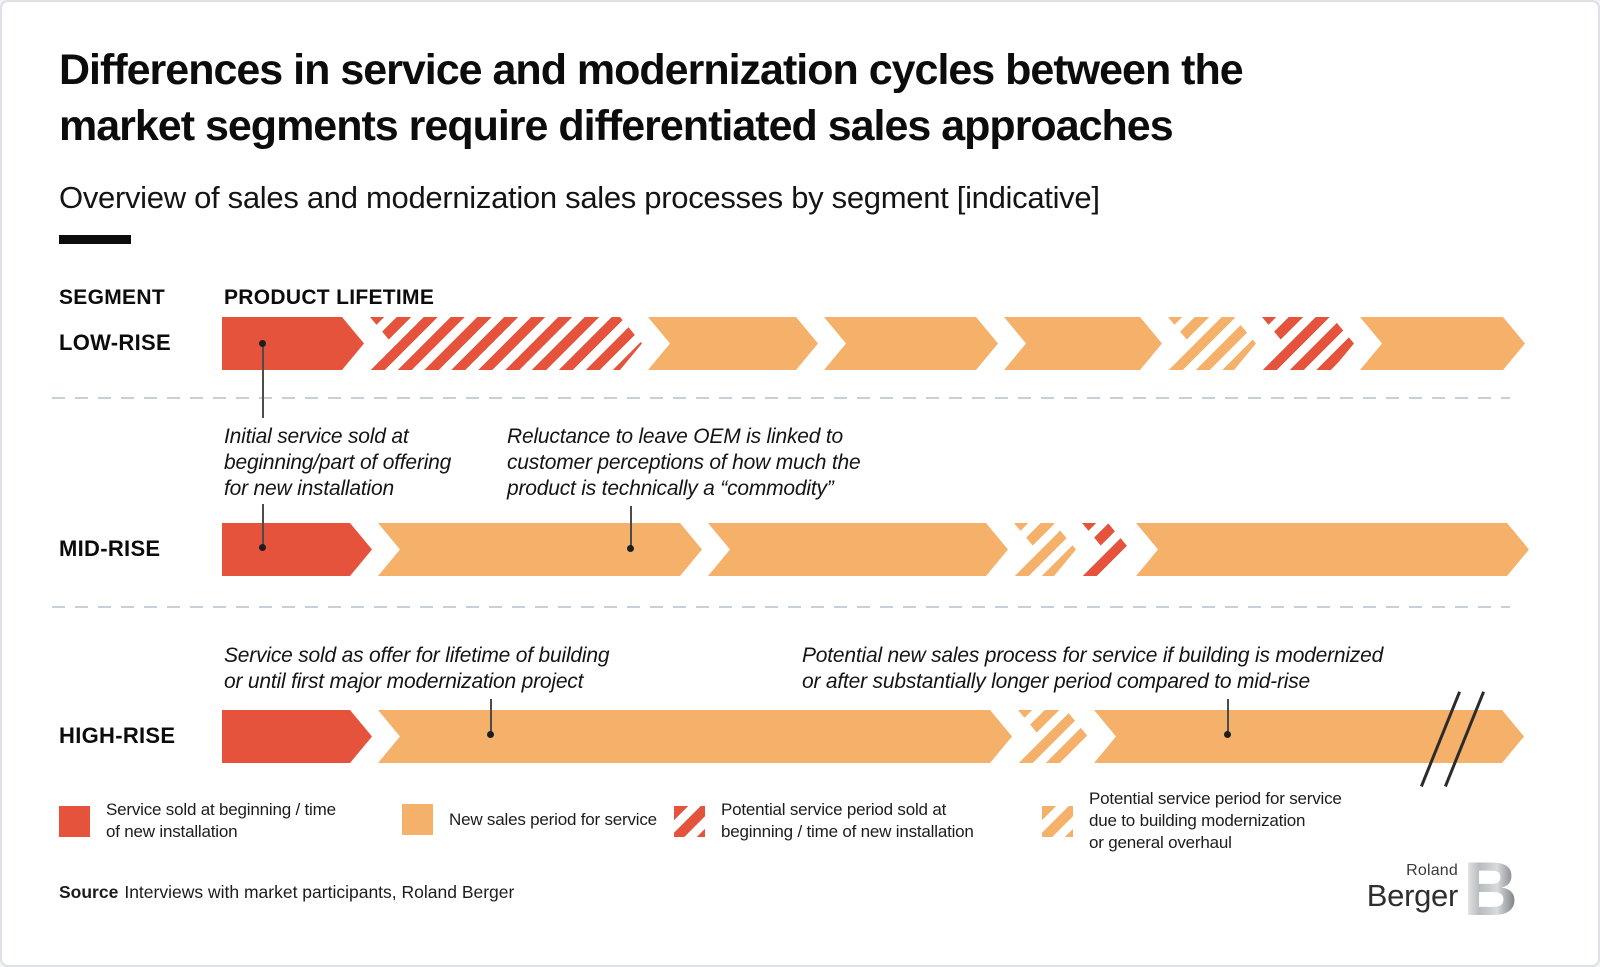  I want to click on legend-item: New sales period for service, so click(529, 819).